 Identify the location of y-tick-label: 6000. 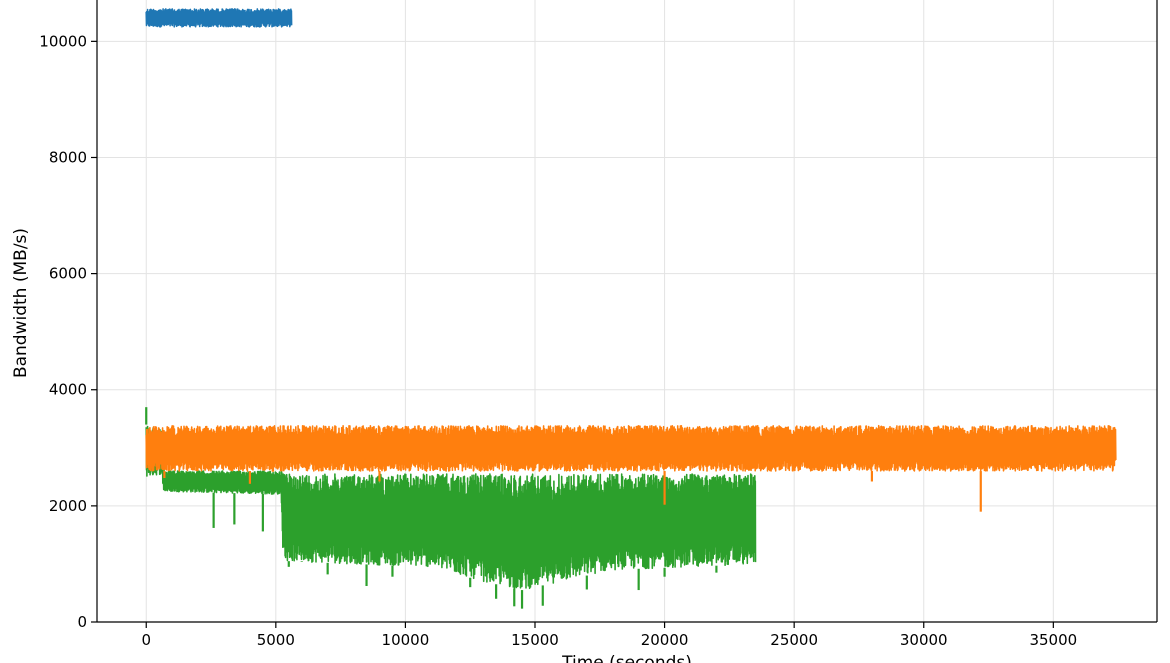
(68, 274).